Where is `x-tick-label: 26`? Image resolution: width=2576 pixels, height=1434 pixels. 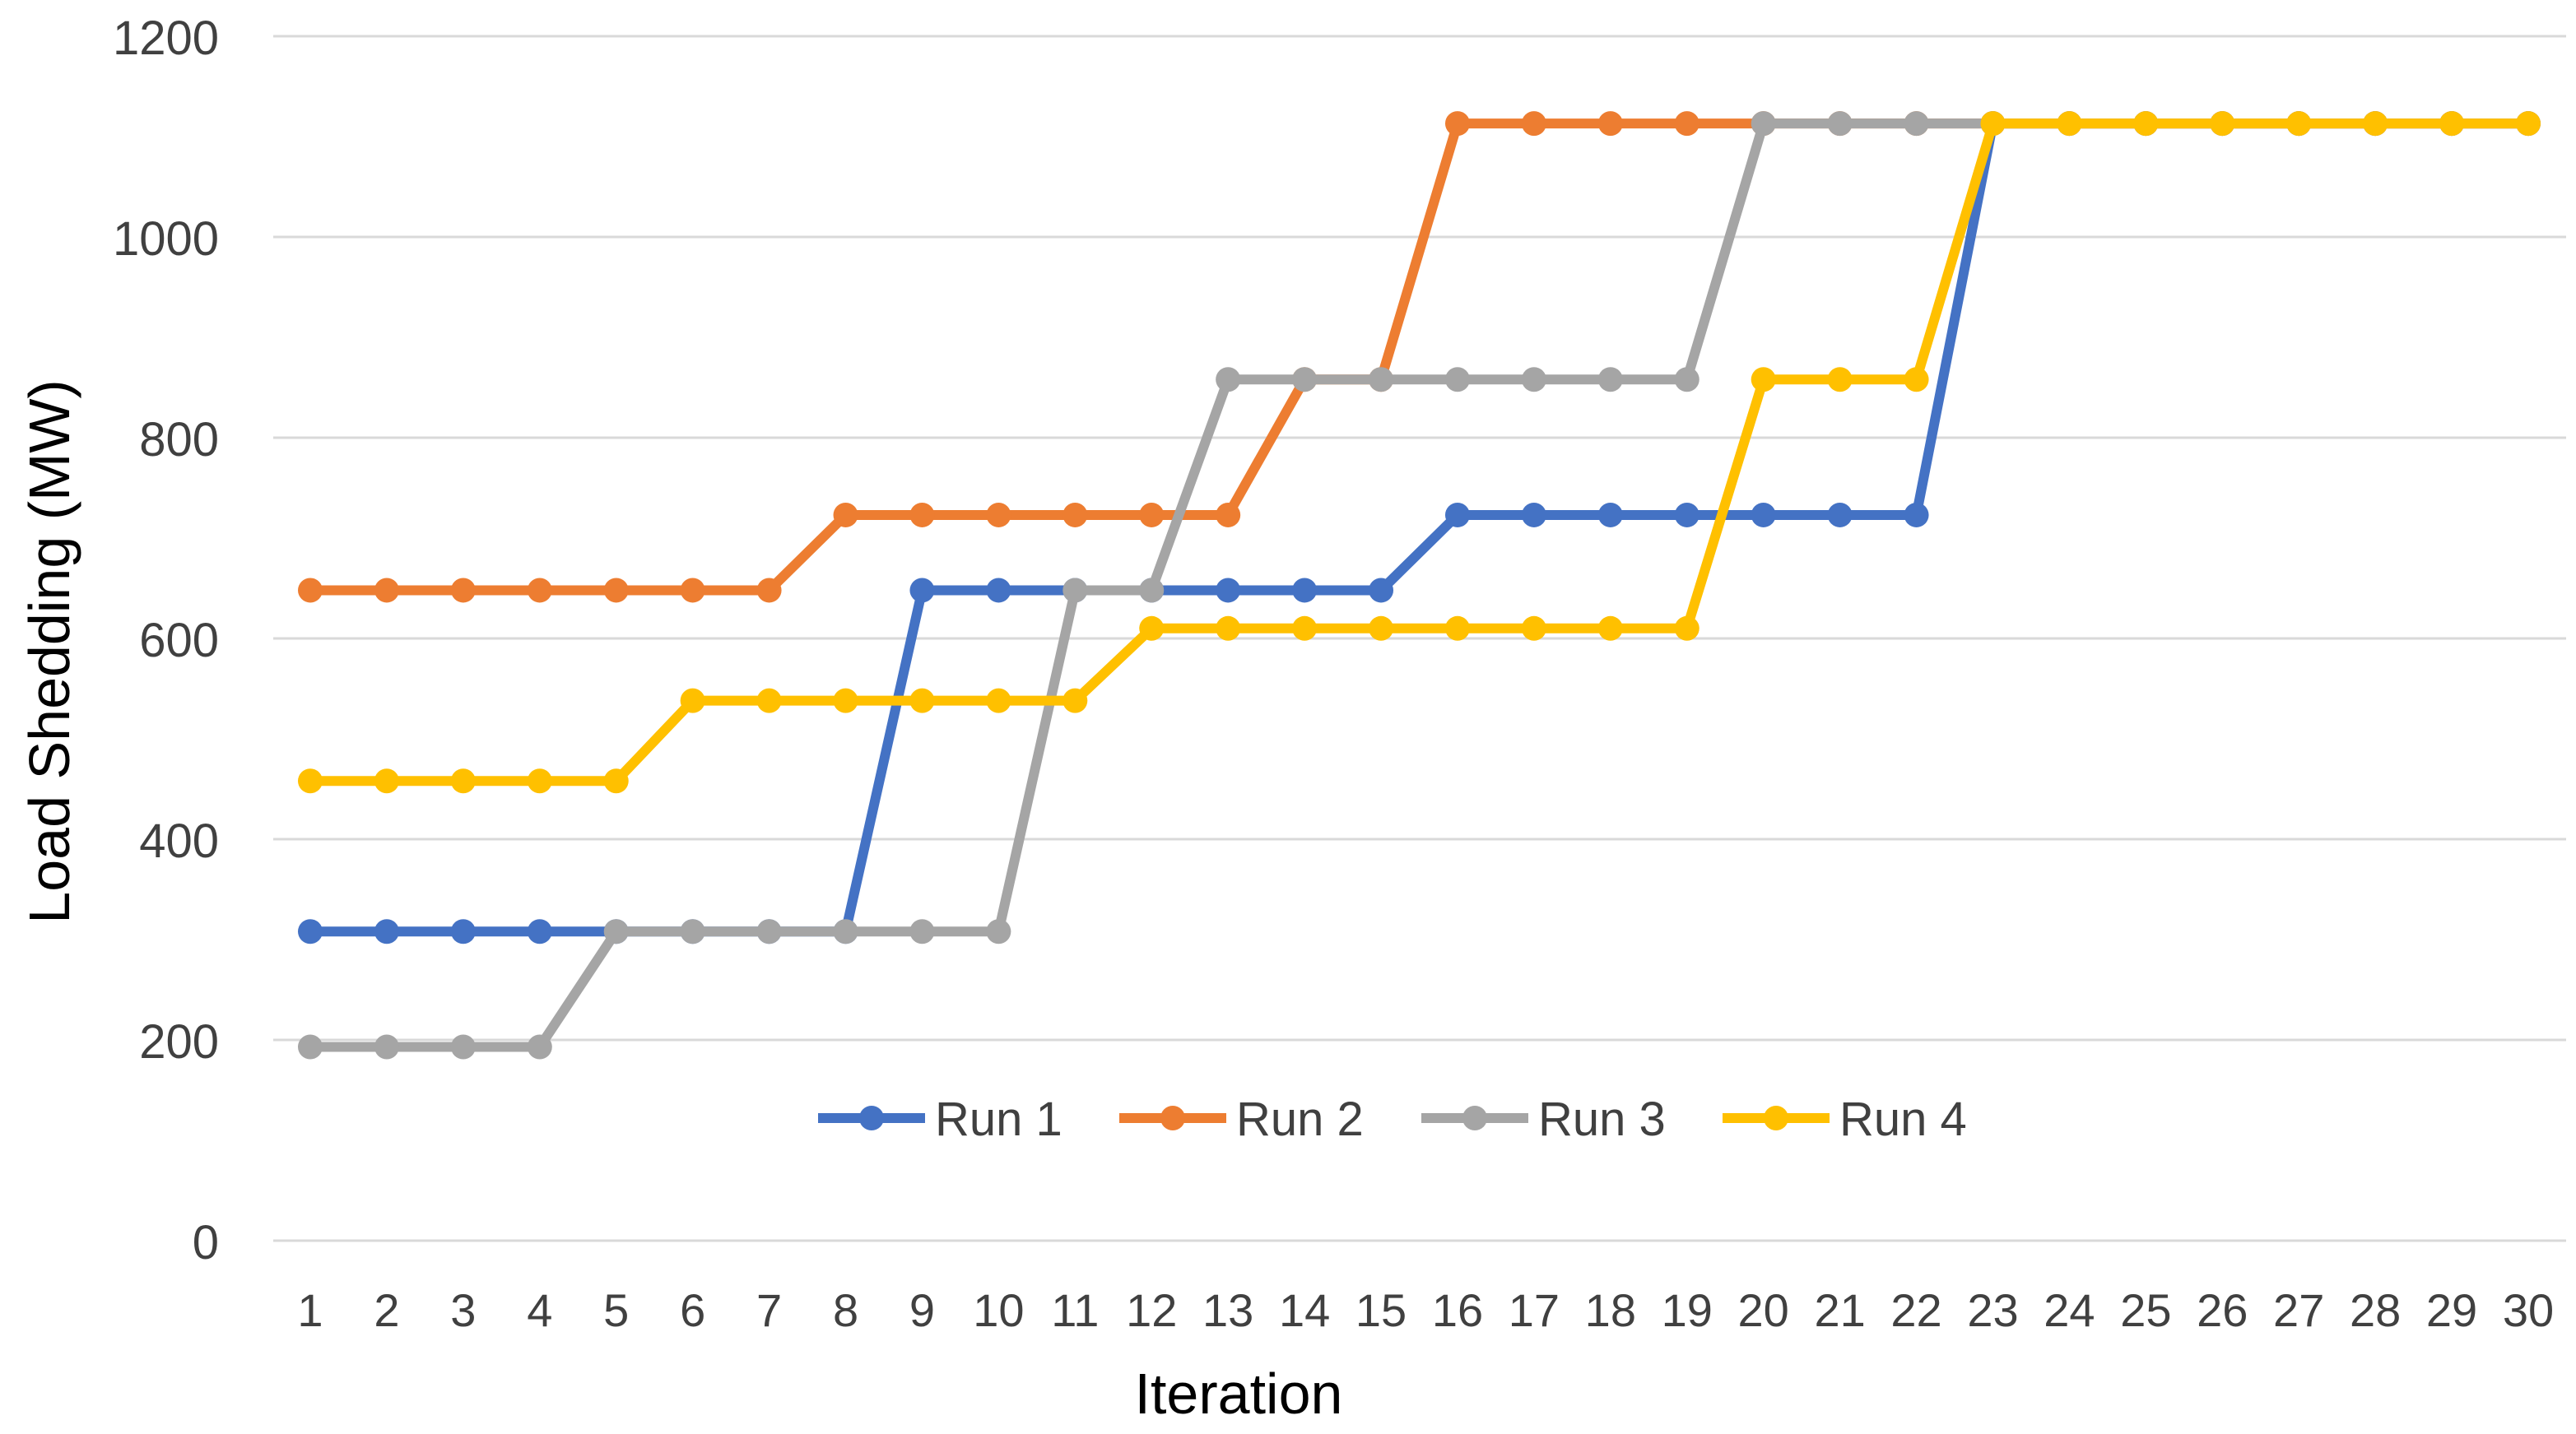 x-tick-label: 26 is located at coordinates (2222, 1310).